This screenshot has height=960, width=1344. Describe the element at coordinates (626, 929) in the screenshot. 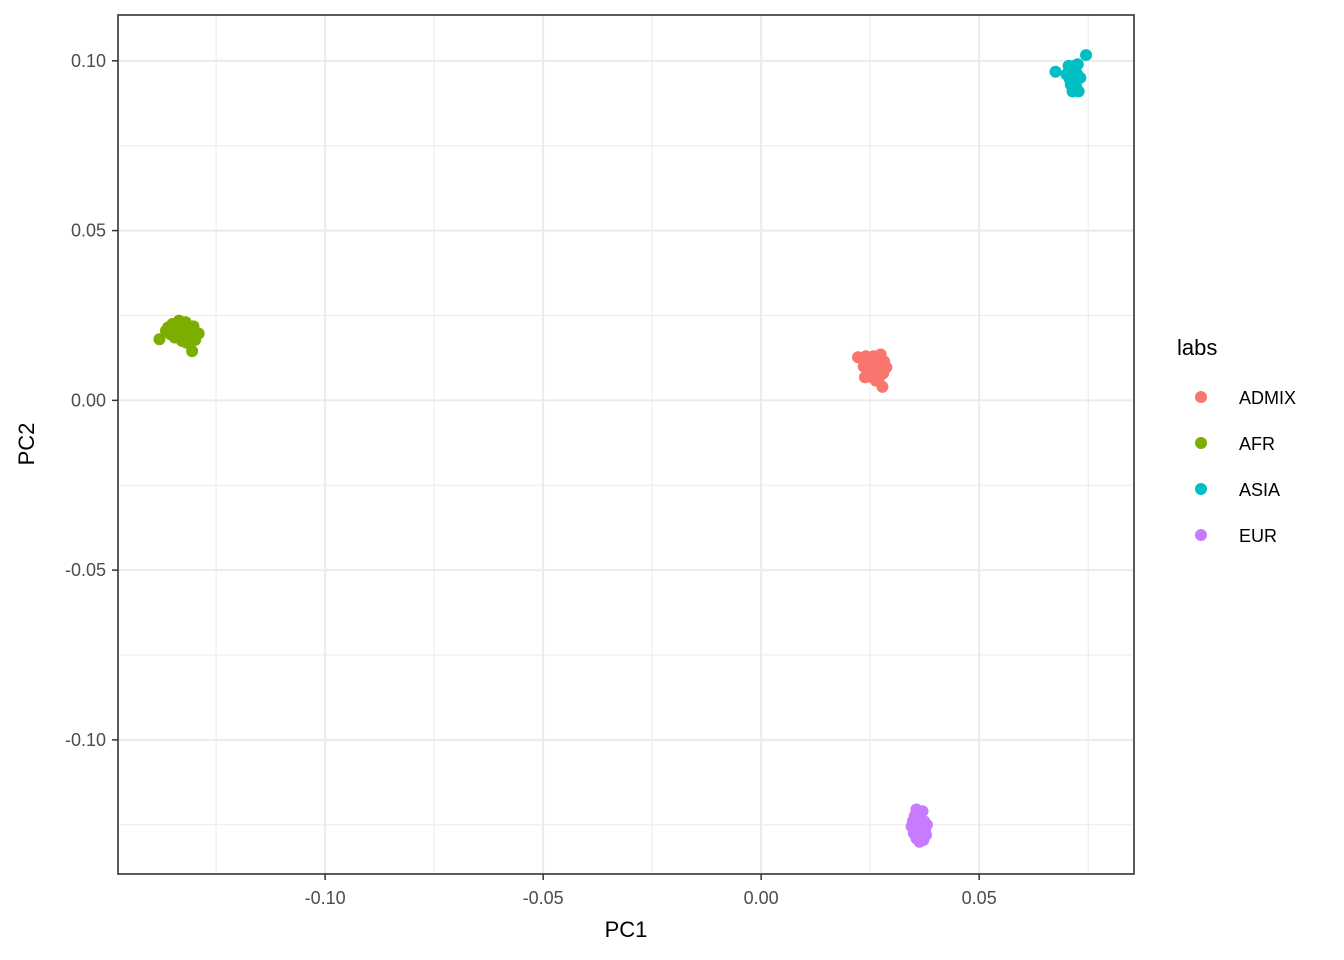

I see `x-axis-title: PC1` at that location.